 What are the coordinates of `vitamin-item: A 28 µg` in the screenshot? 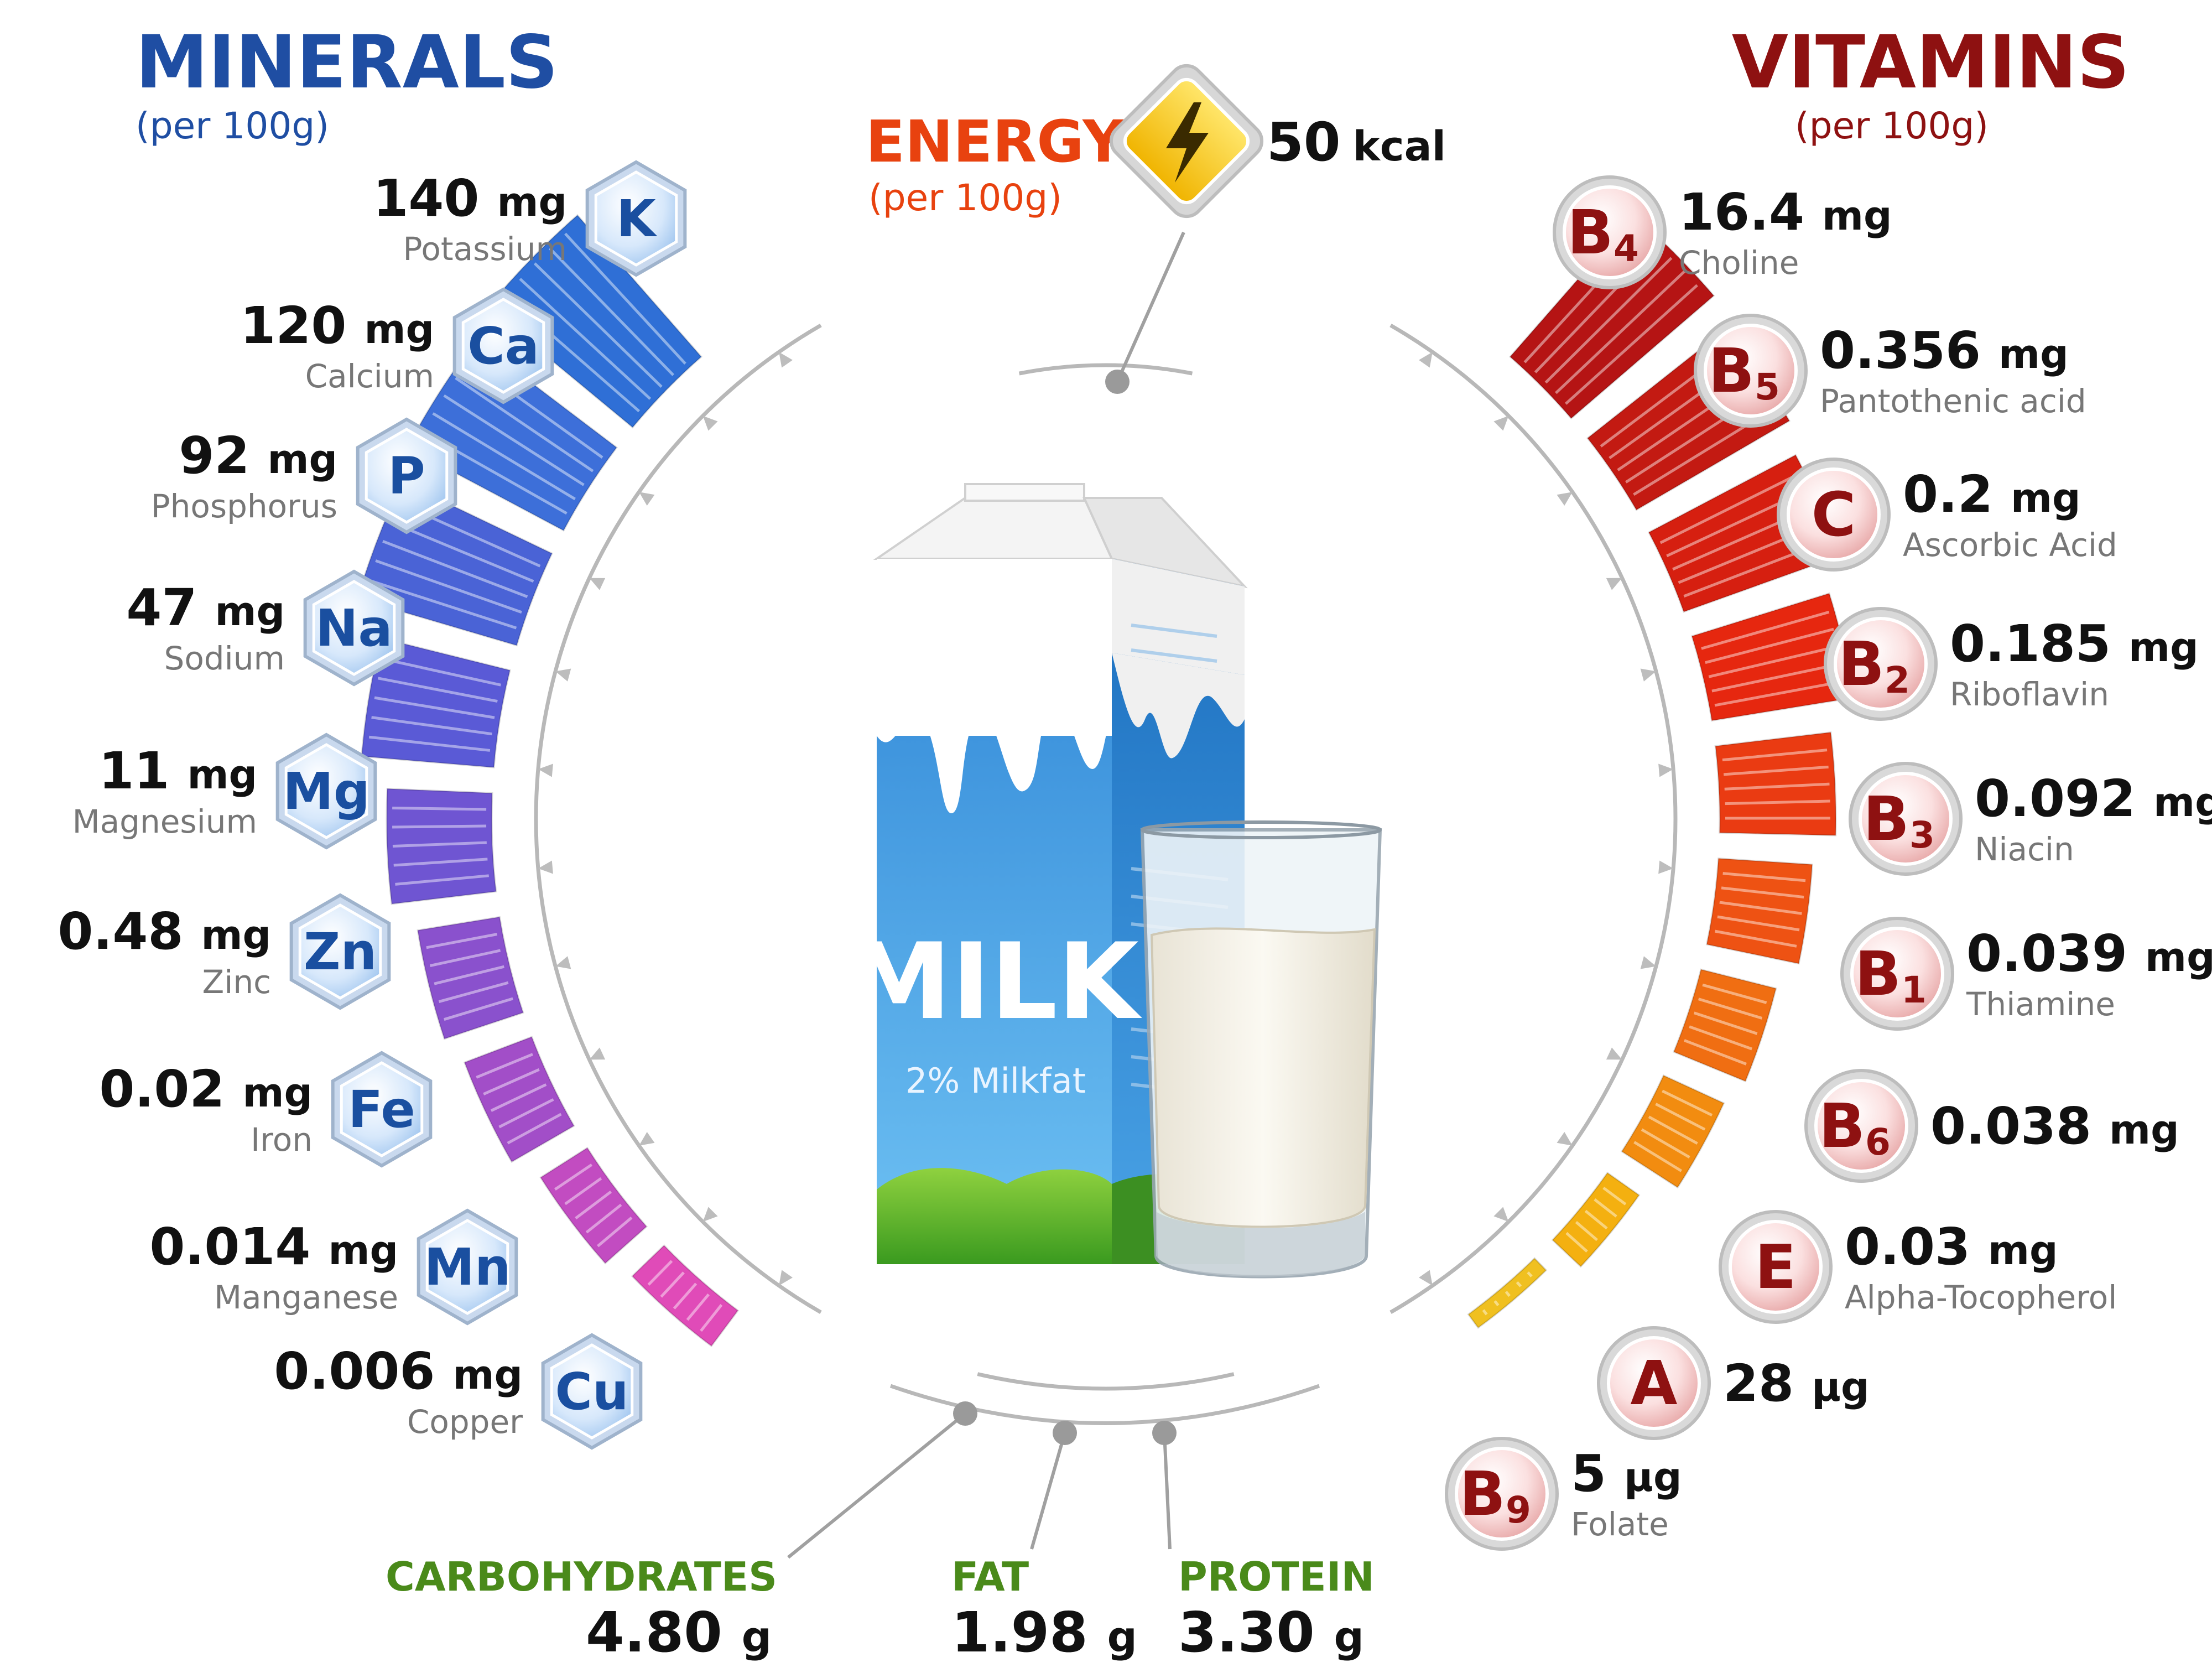 It's located at (1734, 1383).